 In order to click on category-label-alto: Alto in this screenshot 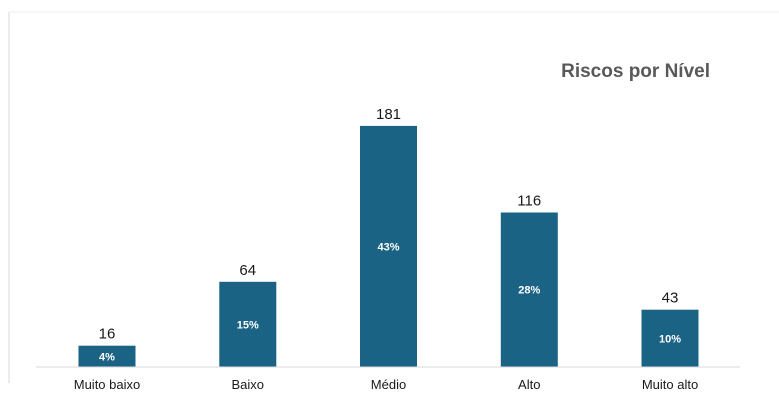, I will do `click(529, 384)`.